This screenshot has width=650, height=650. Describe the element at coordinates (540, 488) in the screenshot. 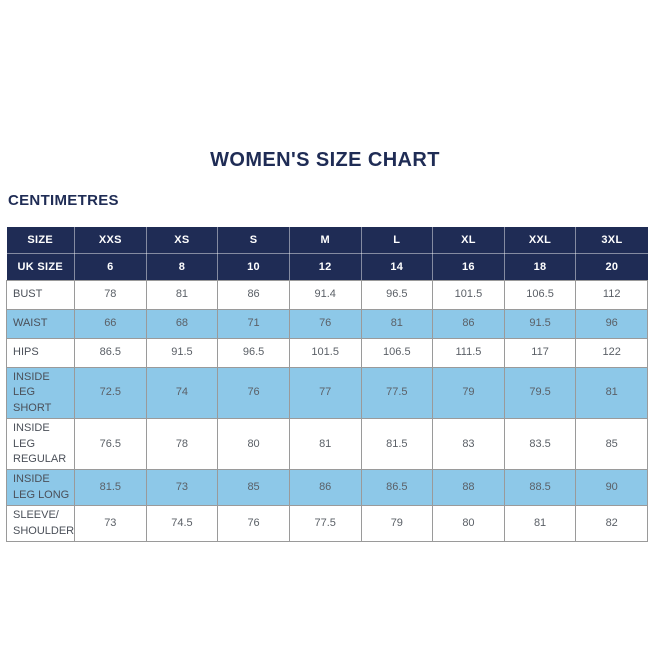

I see `value-cell: 88.5` at that location.